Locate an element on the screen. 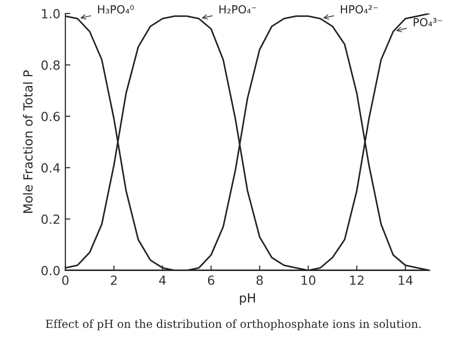 The width and height of the screenshot is (467, 338). x-tick-label: 8 is located at coordinates (259, 280).